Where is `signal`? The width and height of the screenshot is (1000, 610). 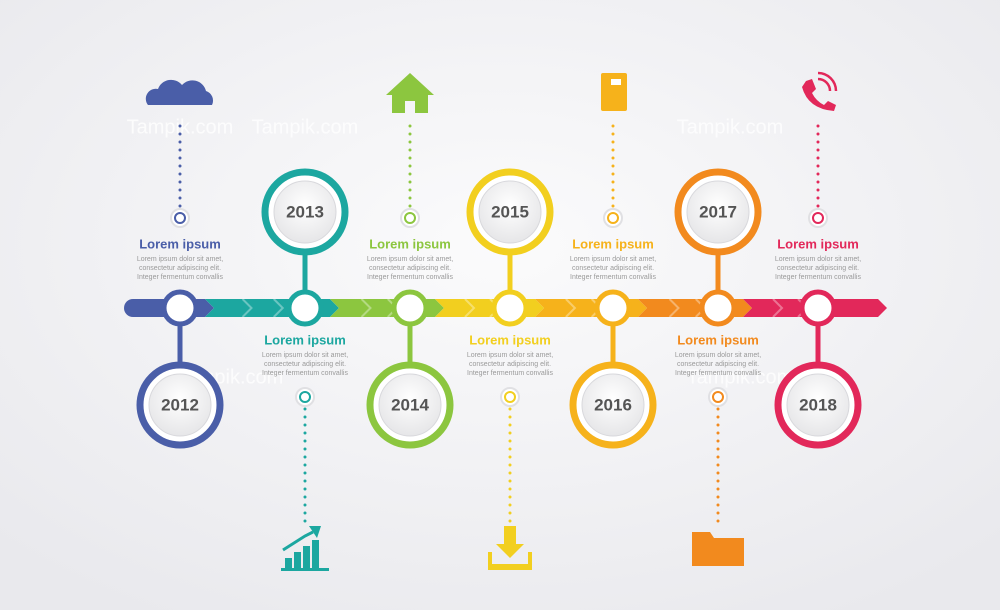
signal is located at coordinates (827, 81).